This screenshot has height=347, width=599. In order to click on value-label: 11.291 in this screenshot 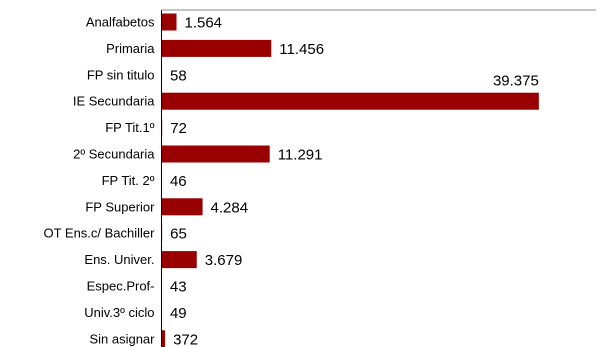, I will do `click(300, 155)`.